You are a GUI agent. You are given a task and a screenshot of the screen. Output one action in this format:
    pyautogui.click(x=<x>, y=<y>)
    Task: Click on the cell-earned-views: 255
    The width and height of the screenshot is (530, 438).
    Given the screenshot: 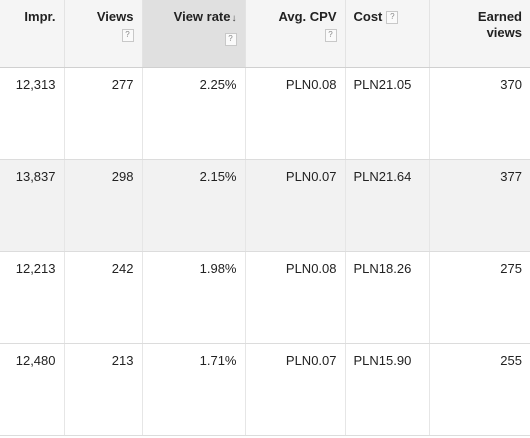 What is the action you would take?
    pyautogui.click(x=479, y=389)
    